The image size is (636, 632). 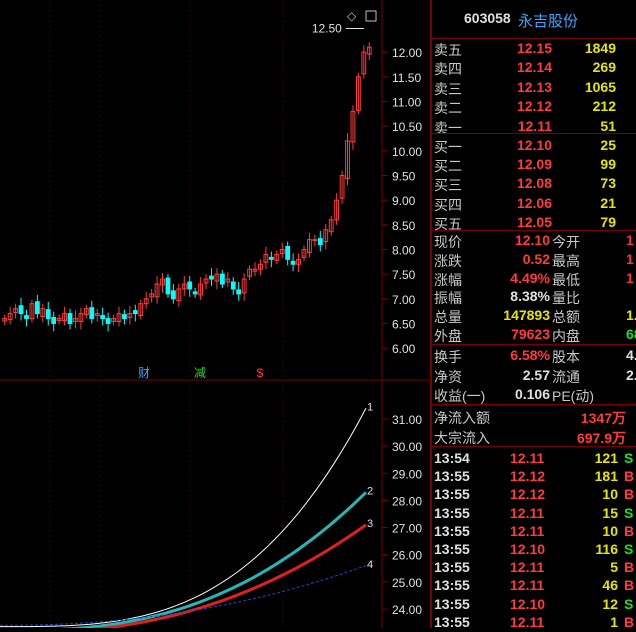 I want to click on ask-row: 卖二 12.12 212, so click(x=534, y=106).